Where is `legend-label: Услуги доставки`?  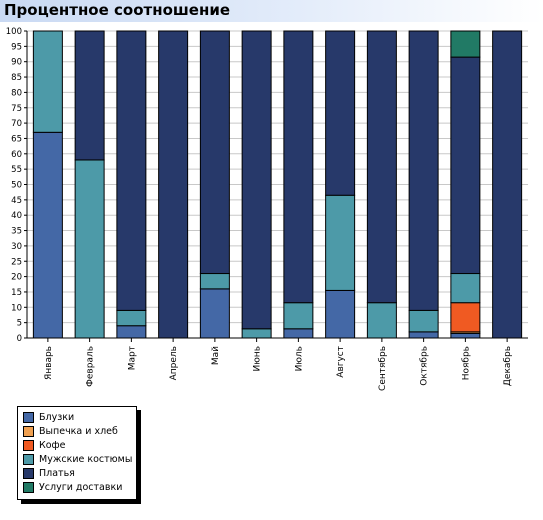 legend-label: Услуги доставки is located at coordinates (81, 487).